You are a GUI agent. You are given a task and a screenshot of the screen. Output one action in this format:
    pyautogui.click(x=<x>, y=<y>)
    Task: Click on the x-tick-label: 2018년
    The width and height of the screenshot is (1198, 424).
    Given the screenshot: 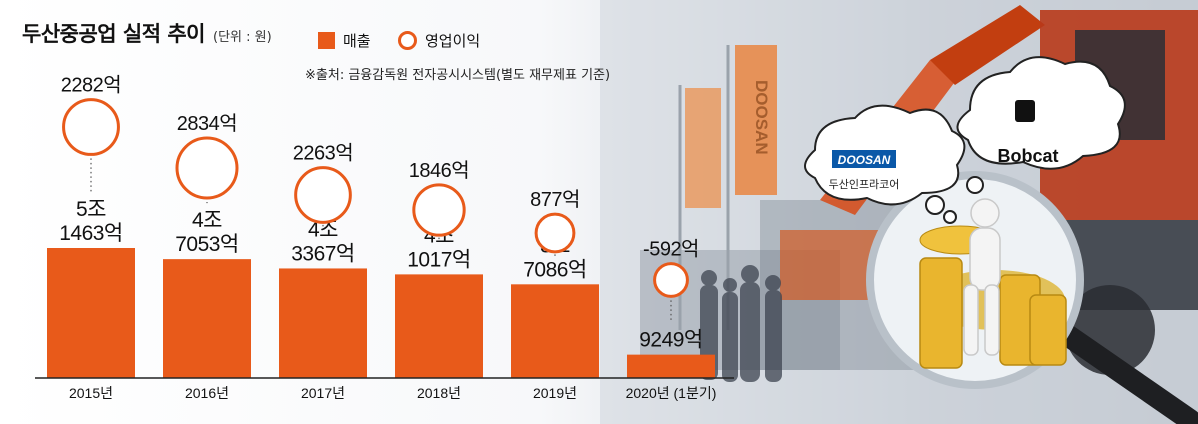 What is the action you would take?
    pyautogui.click(x=439, y=393)
    